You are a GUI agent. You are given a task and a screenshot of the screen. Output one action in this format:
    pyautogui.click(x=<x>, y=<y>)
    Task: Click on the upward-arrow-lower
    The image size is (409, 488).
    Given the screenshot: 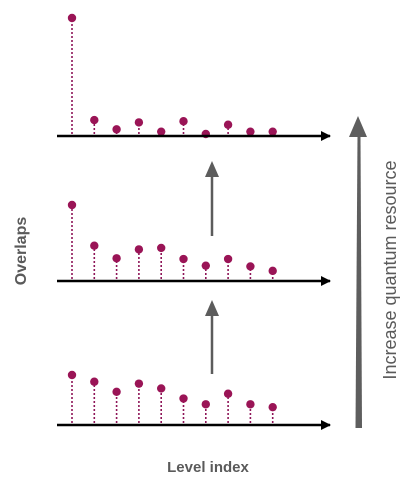 What is the action you would take?
    pyautogui.click(x=212, y=337)
    